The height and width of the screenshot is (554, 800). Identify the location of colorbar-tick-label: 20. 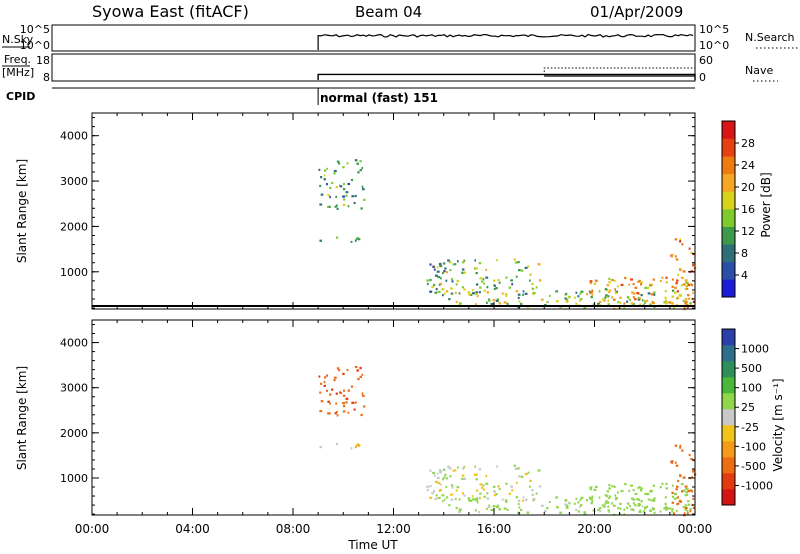
(748, 187).